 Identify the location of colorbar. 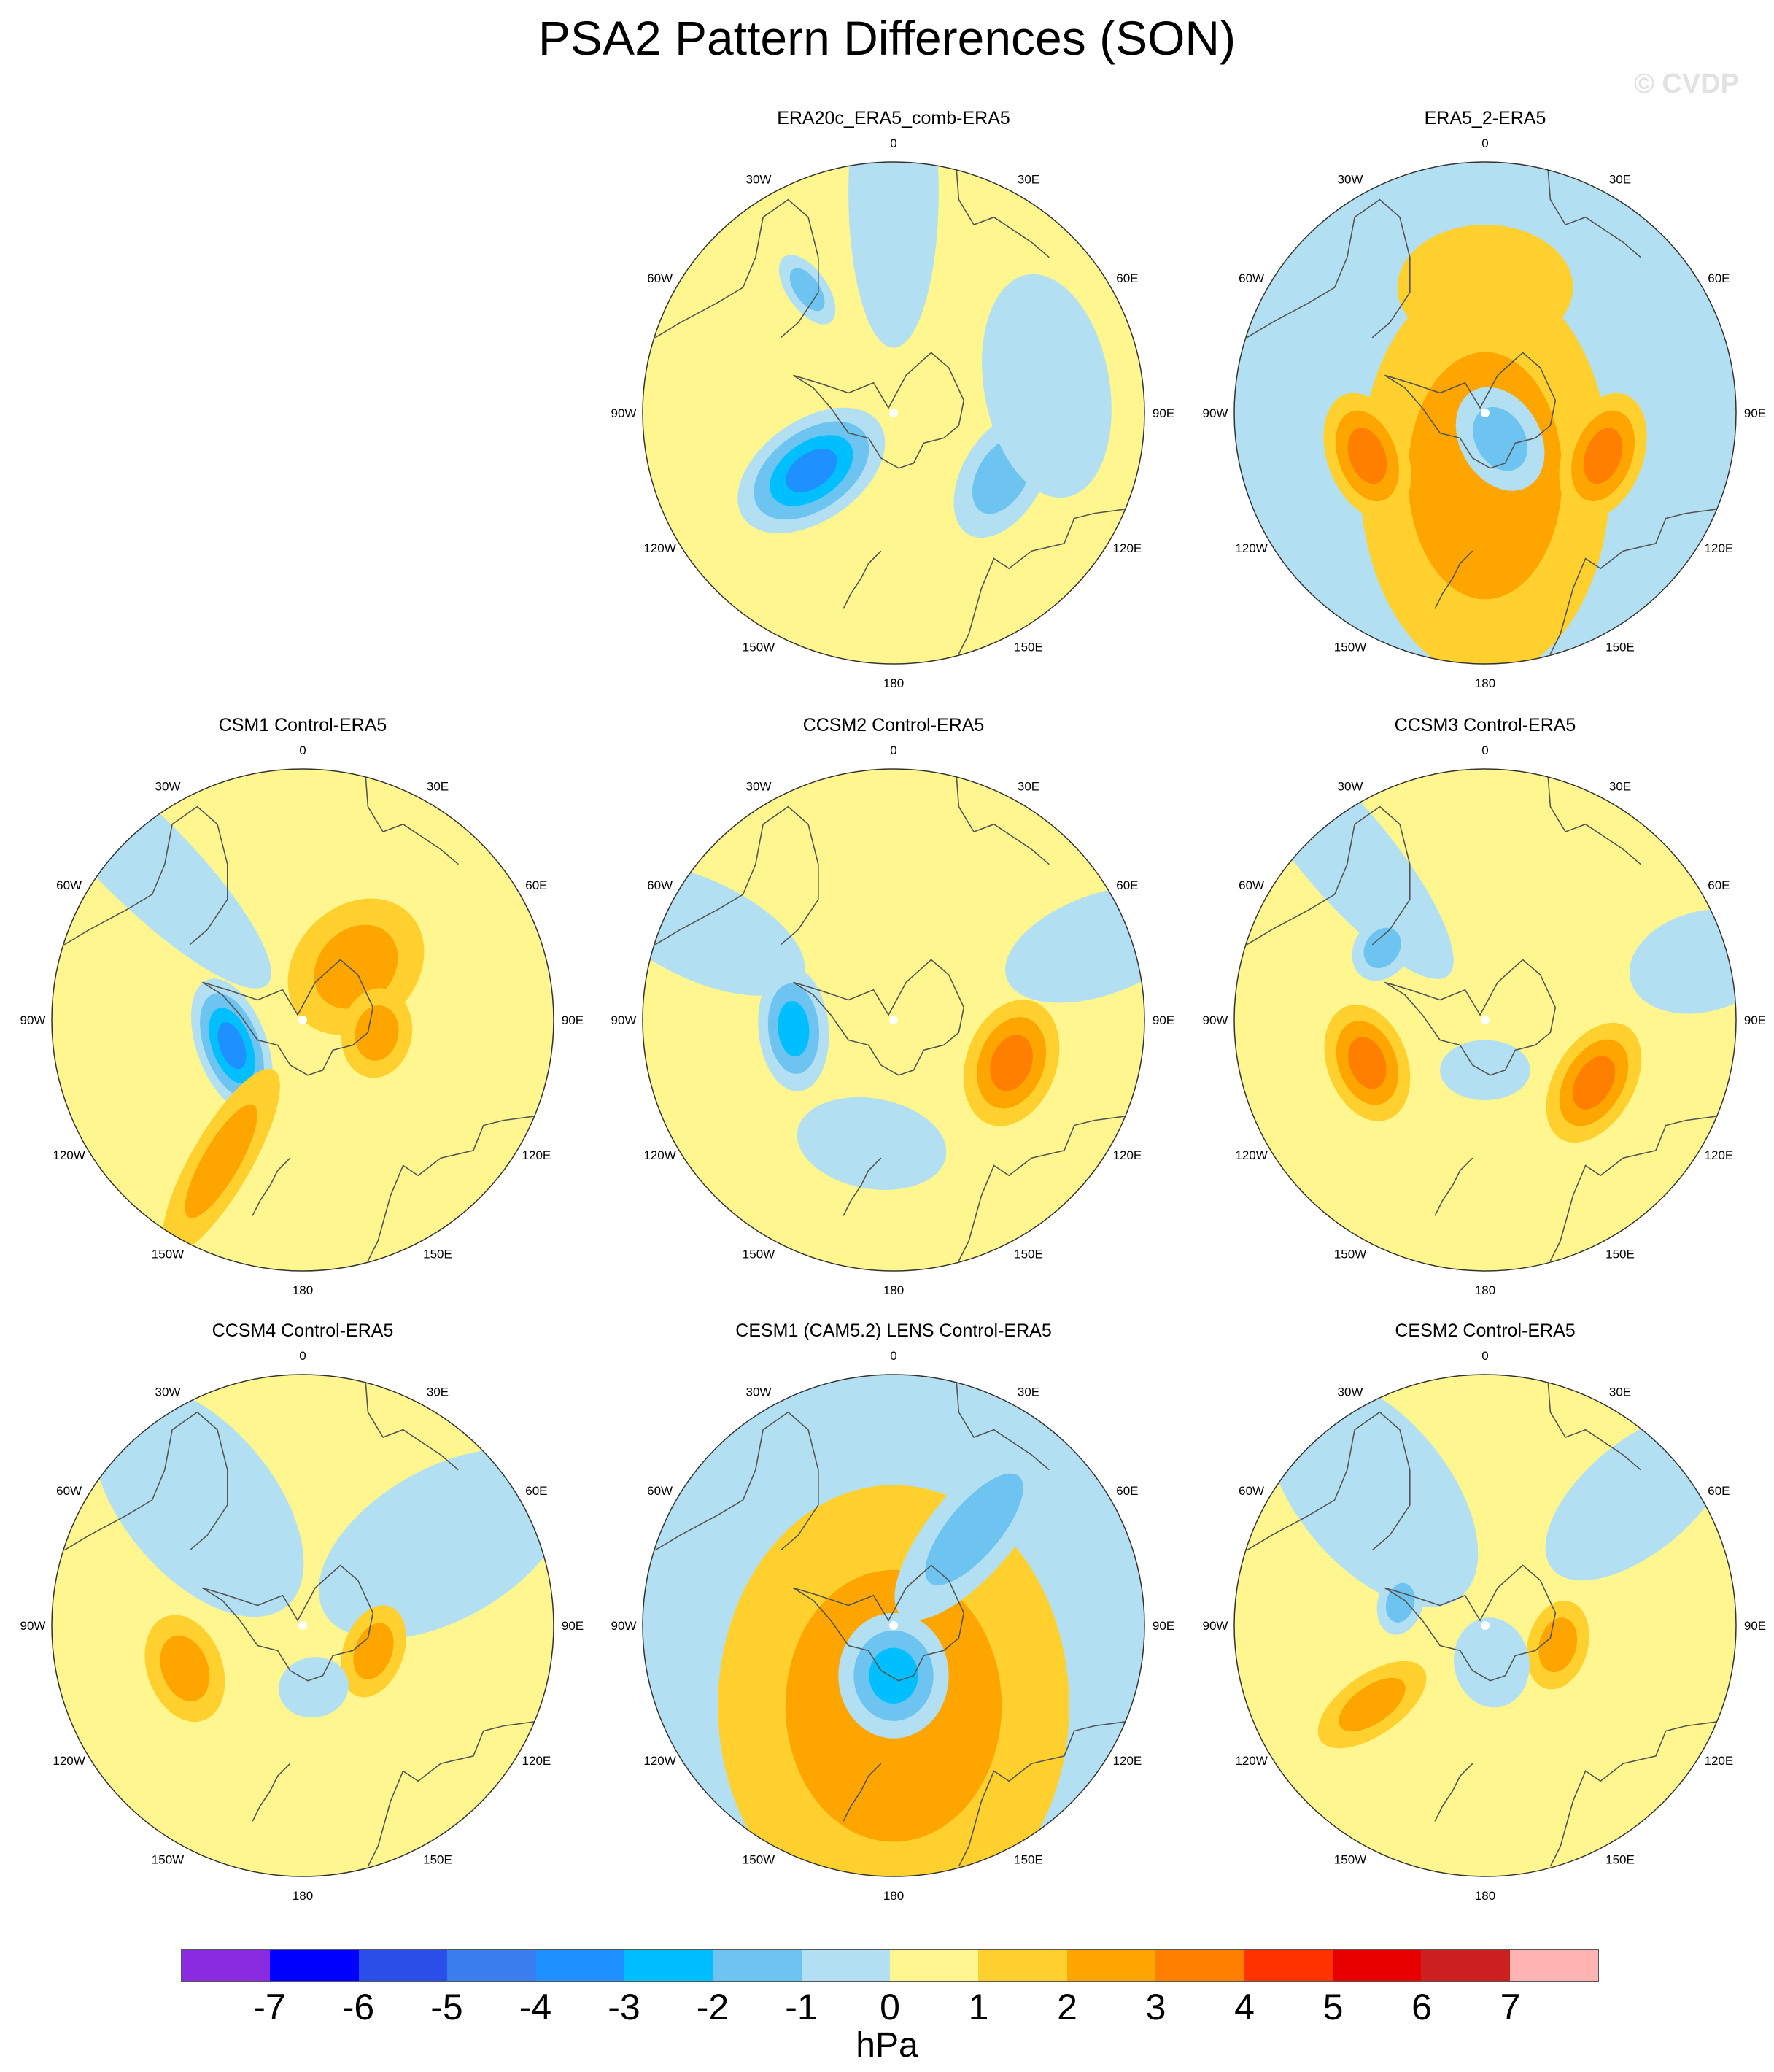
(890, 1965).